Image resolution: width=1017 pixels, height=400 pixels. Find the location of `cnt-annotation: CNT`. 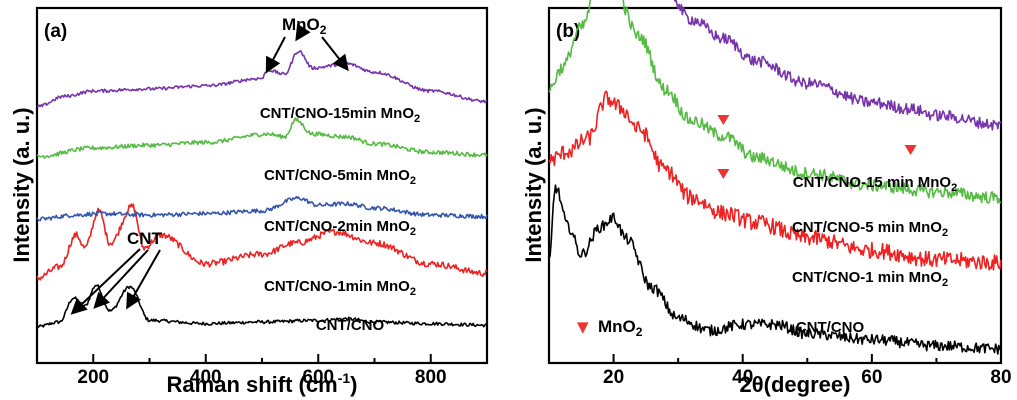

cnt-annotation: CNT is located at coordinates (145, 238).